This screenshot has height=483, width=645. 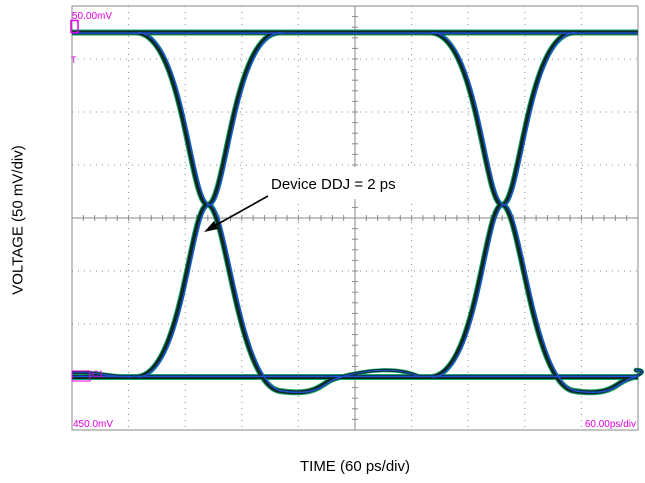 What do you see at coordinates (80, 200) in the screenshot?
I see `scope-markers` at bounding box center [80, 200].